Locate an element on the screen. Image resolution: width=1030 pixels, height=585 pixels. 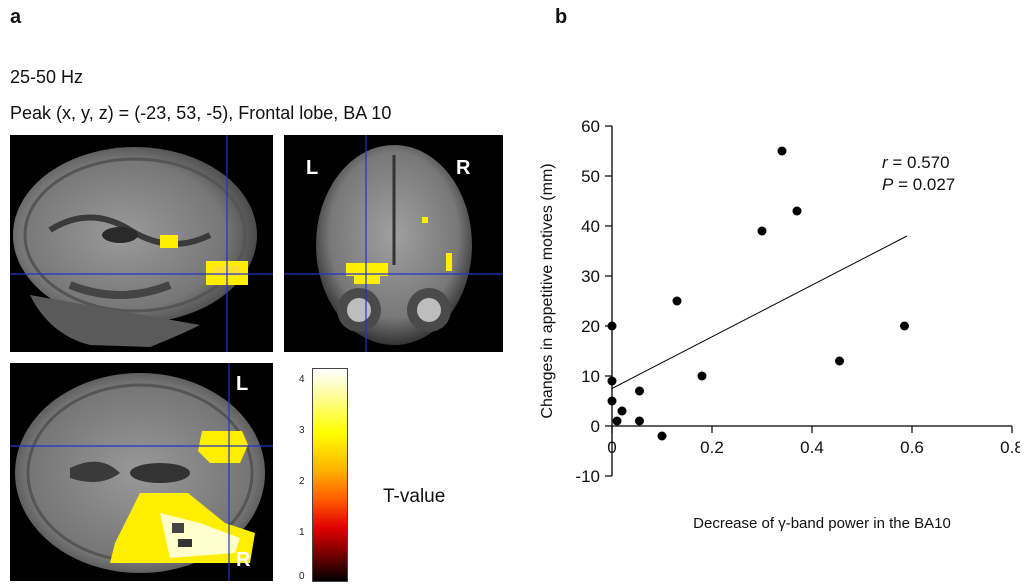
coronal-left-label: L is located at coordinates (312, 168).